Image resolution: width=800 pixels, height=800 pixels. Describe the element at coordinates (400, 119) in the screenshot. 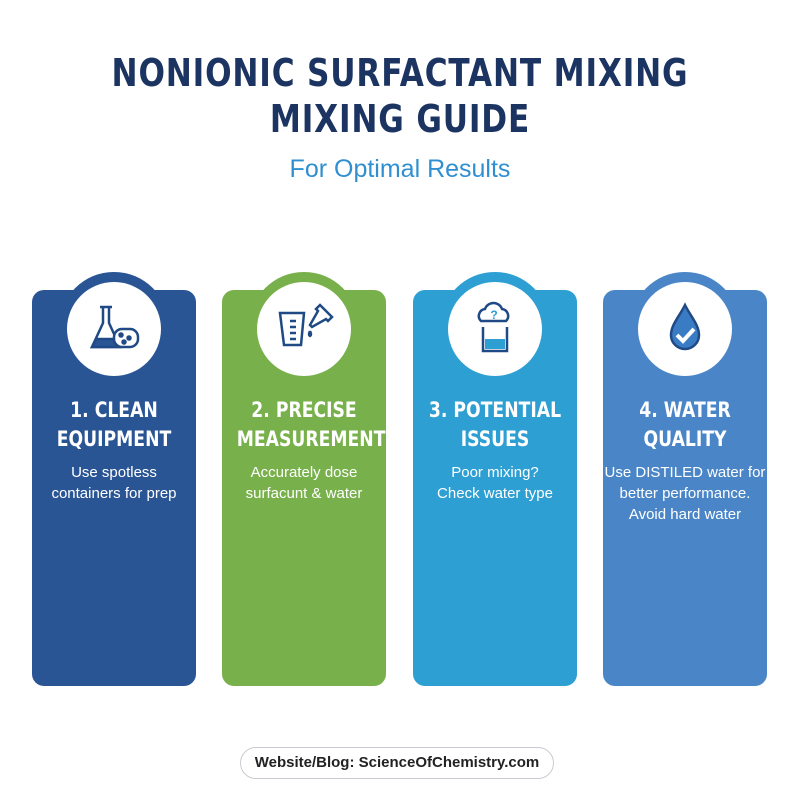

I see `title-line-2: MIXING GUIDE` at that location.